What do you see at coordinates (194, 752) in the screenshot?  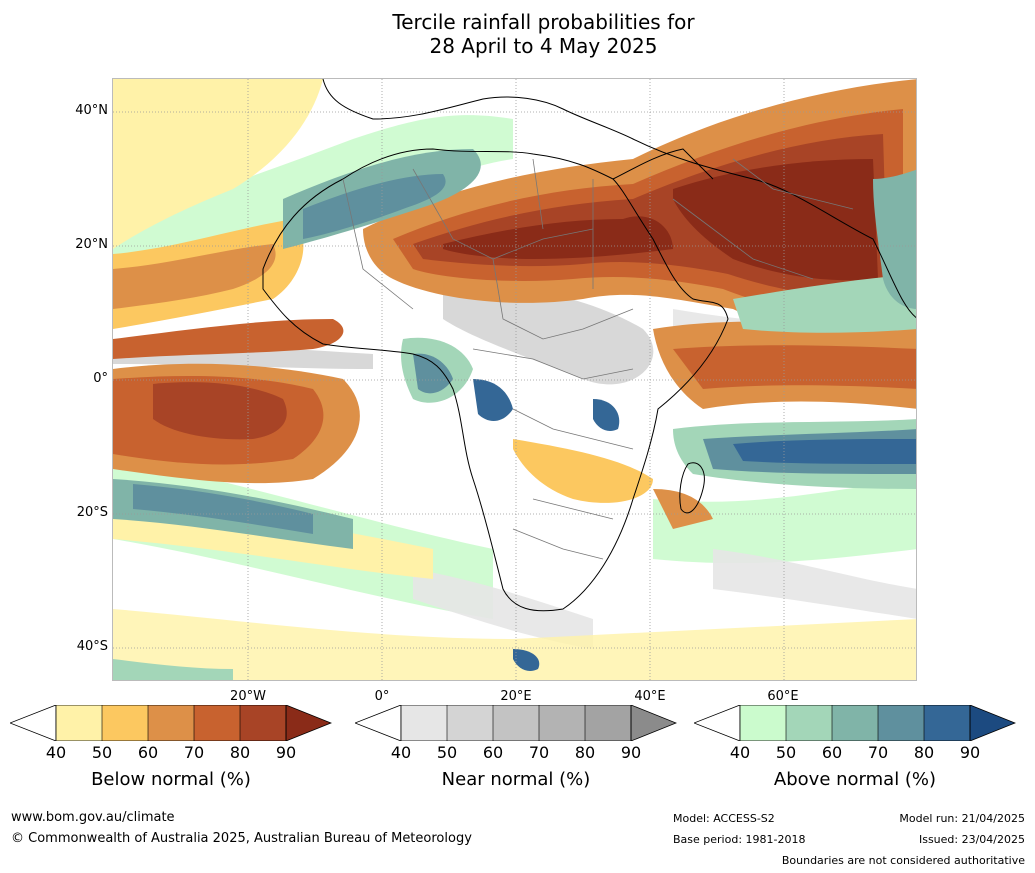 I see `below-normal-tick-70: 70` at bounding box center [194, 752].